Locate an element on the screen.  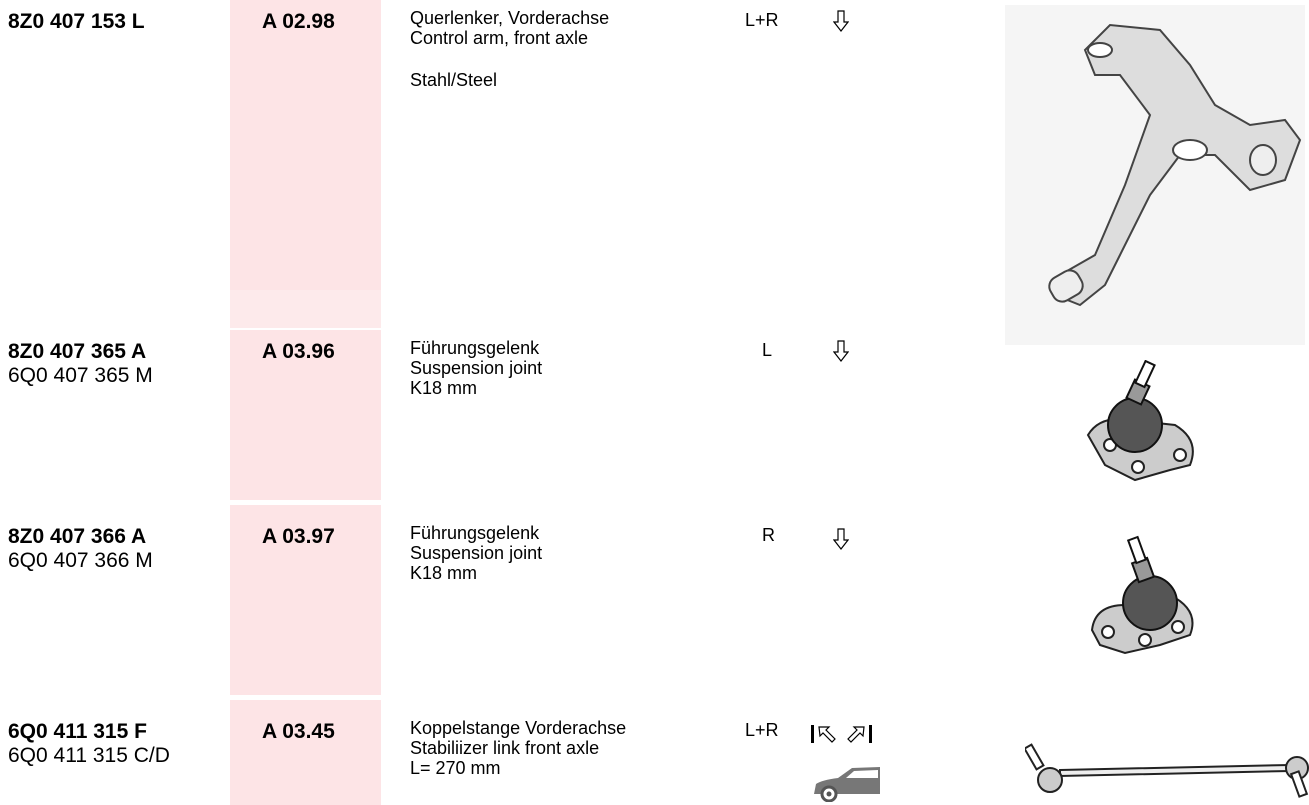
control-arm-image is located at coordinates (1155, 175).